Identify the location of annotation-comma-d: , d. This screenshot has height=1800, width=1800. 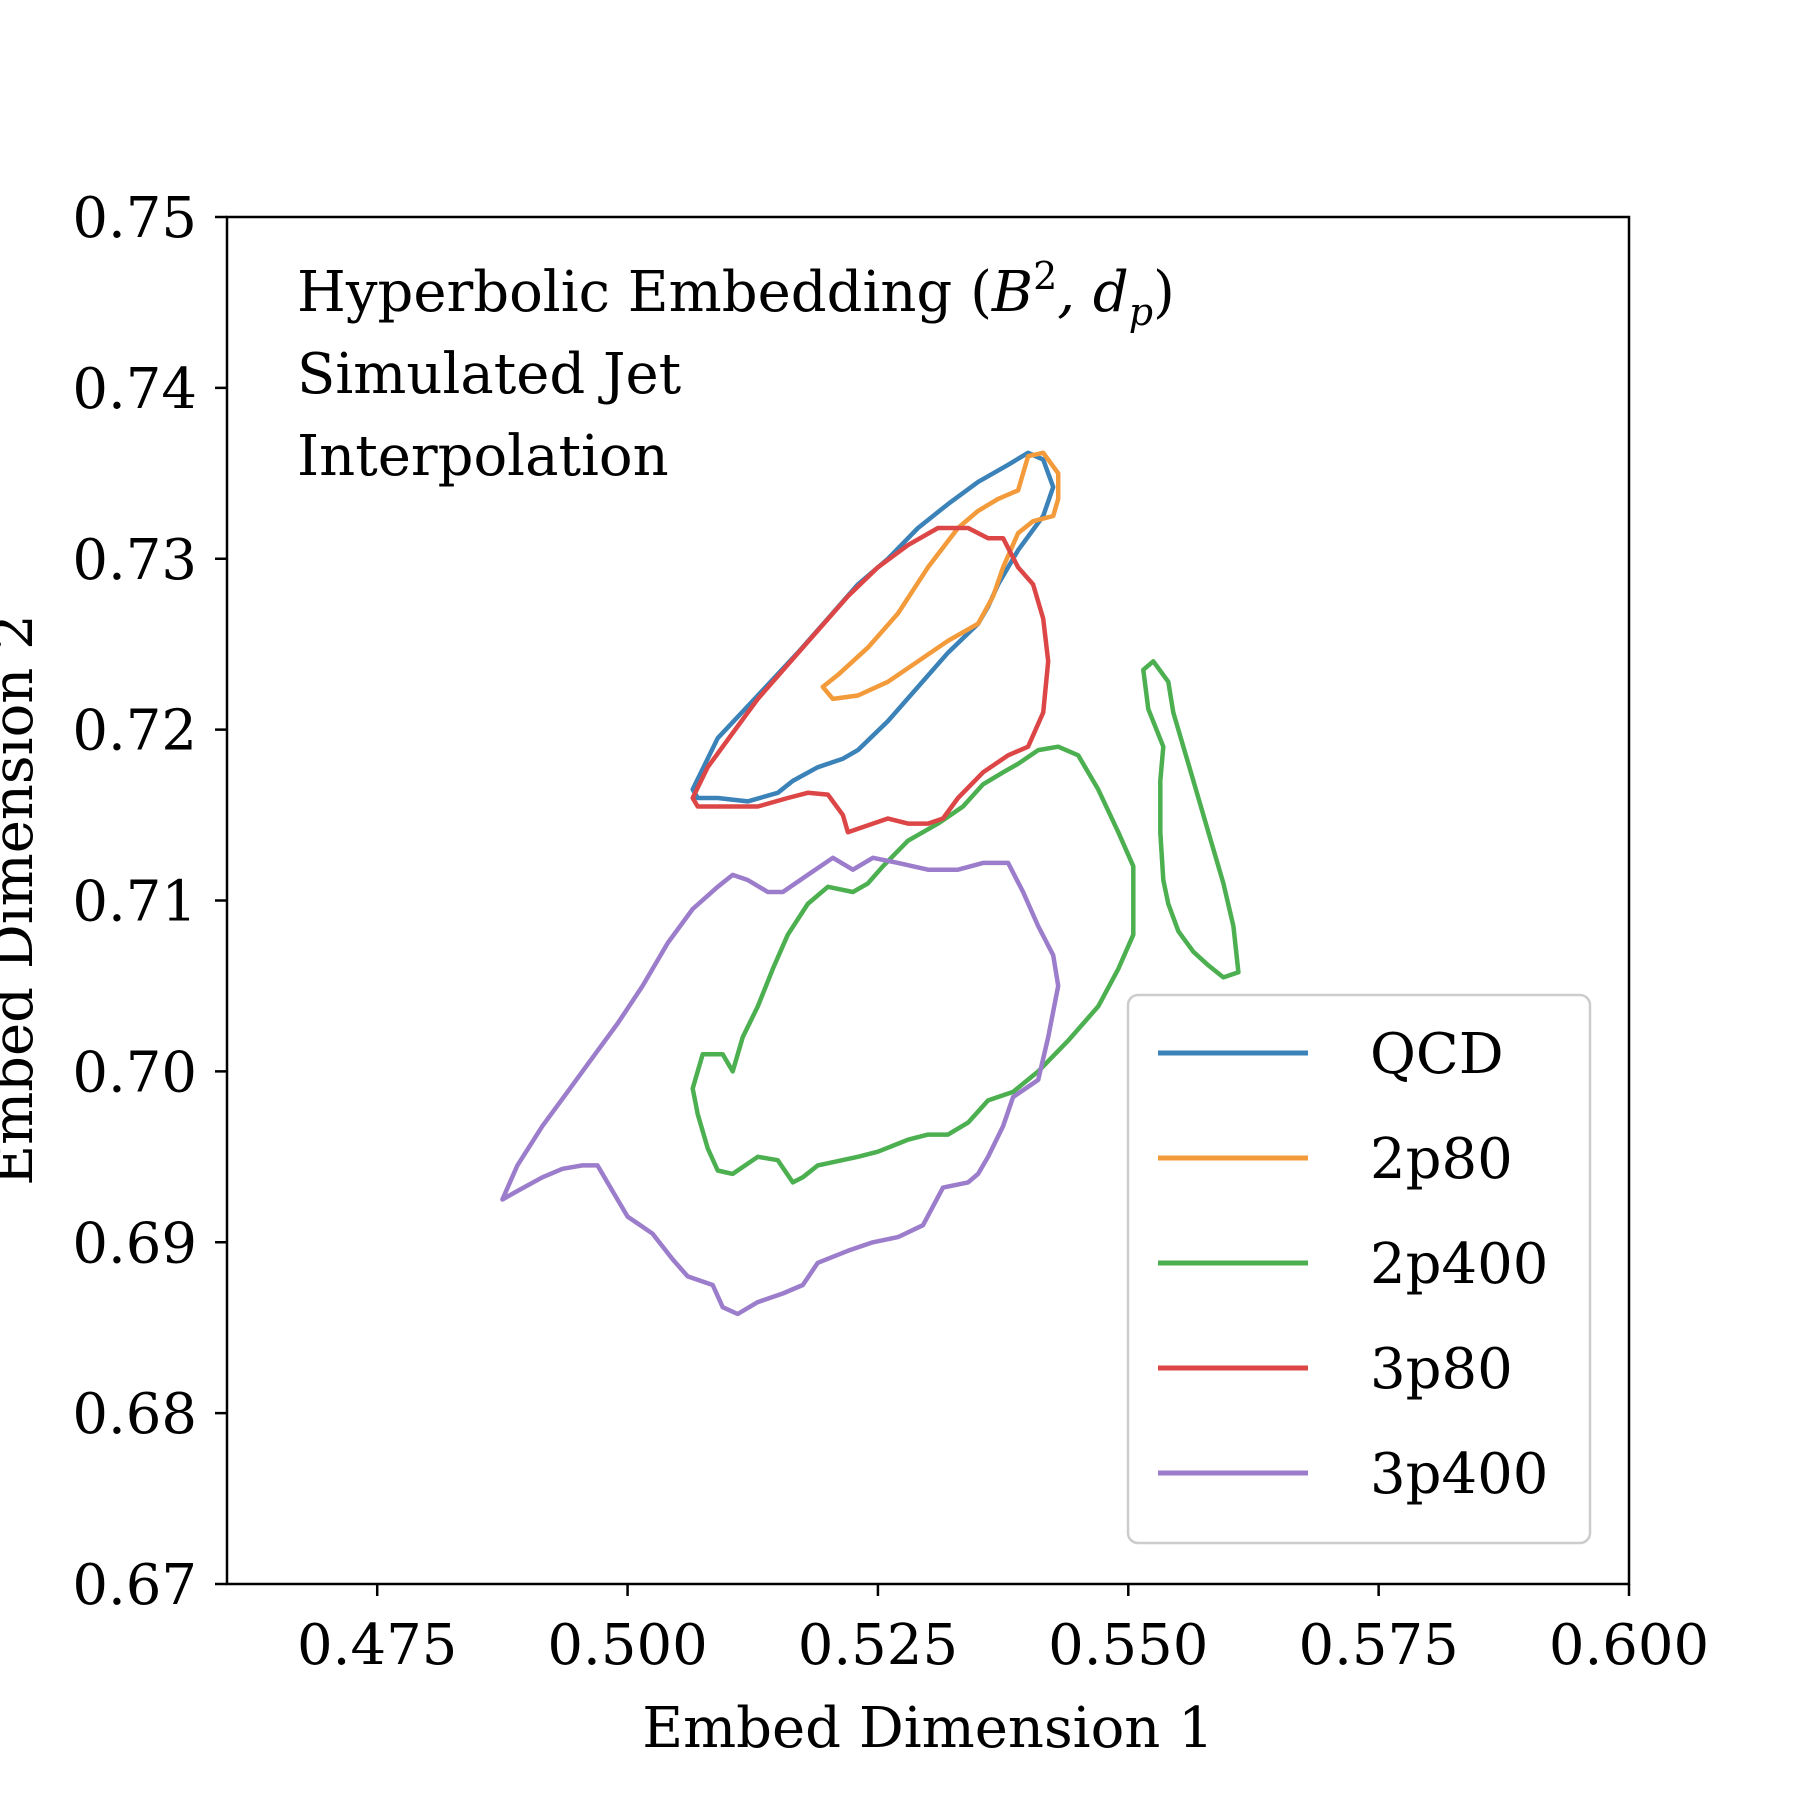
(1092, 292).